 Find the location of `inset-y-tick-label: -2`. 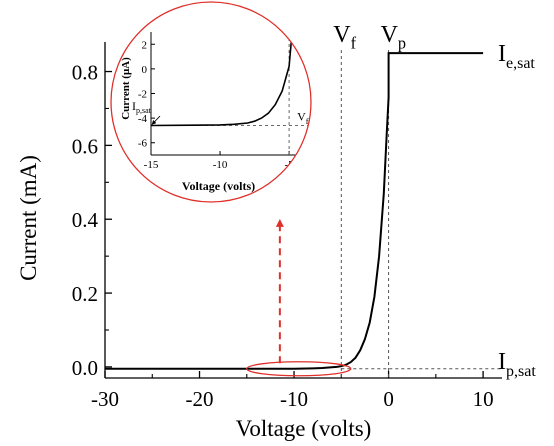

inset-y-tick-label: -2 is located at coordinates (142, 95).